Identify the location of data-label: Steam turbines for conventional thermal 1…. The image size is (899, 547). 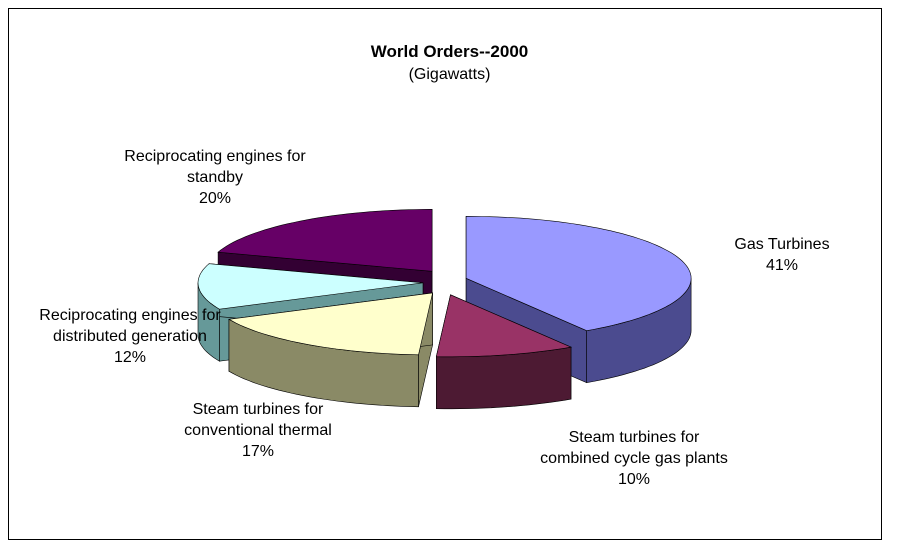
(258, 430).